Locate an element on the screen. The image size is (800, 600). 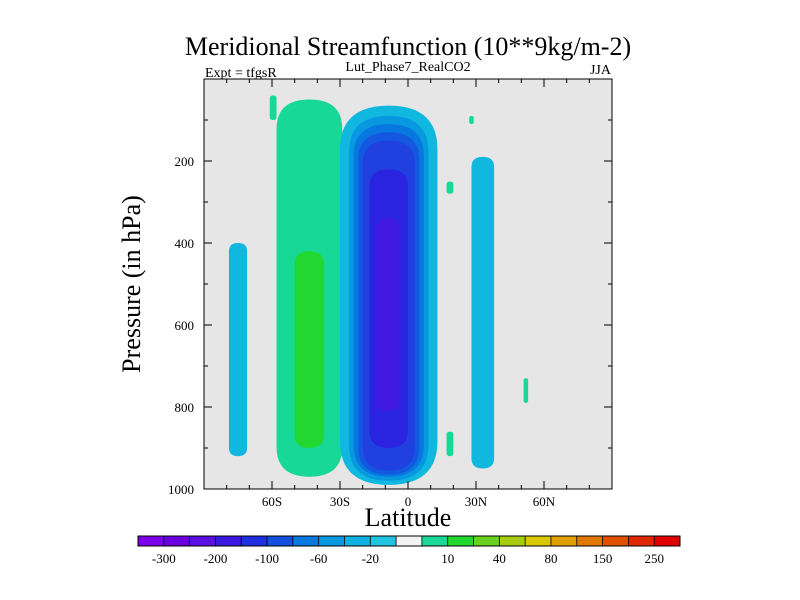
y-tick-label: 400 is located at coordinates (185, 243).